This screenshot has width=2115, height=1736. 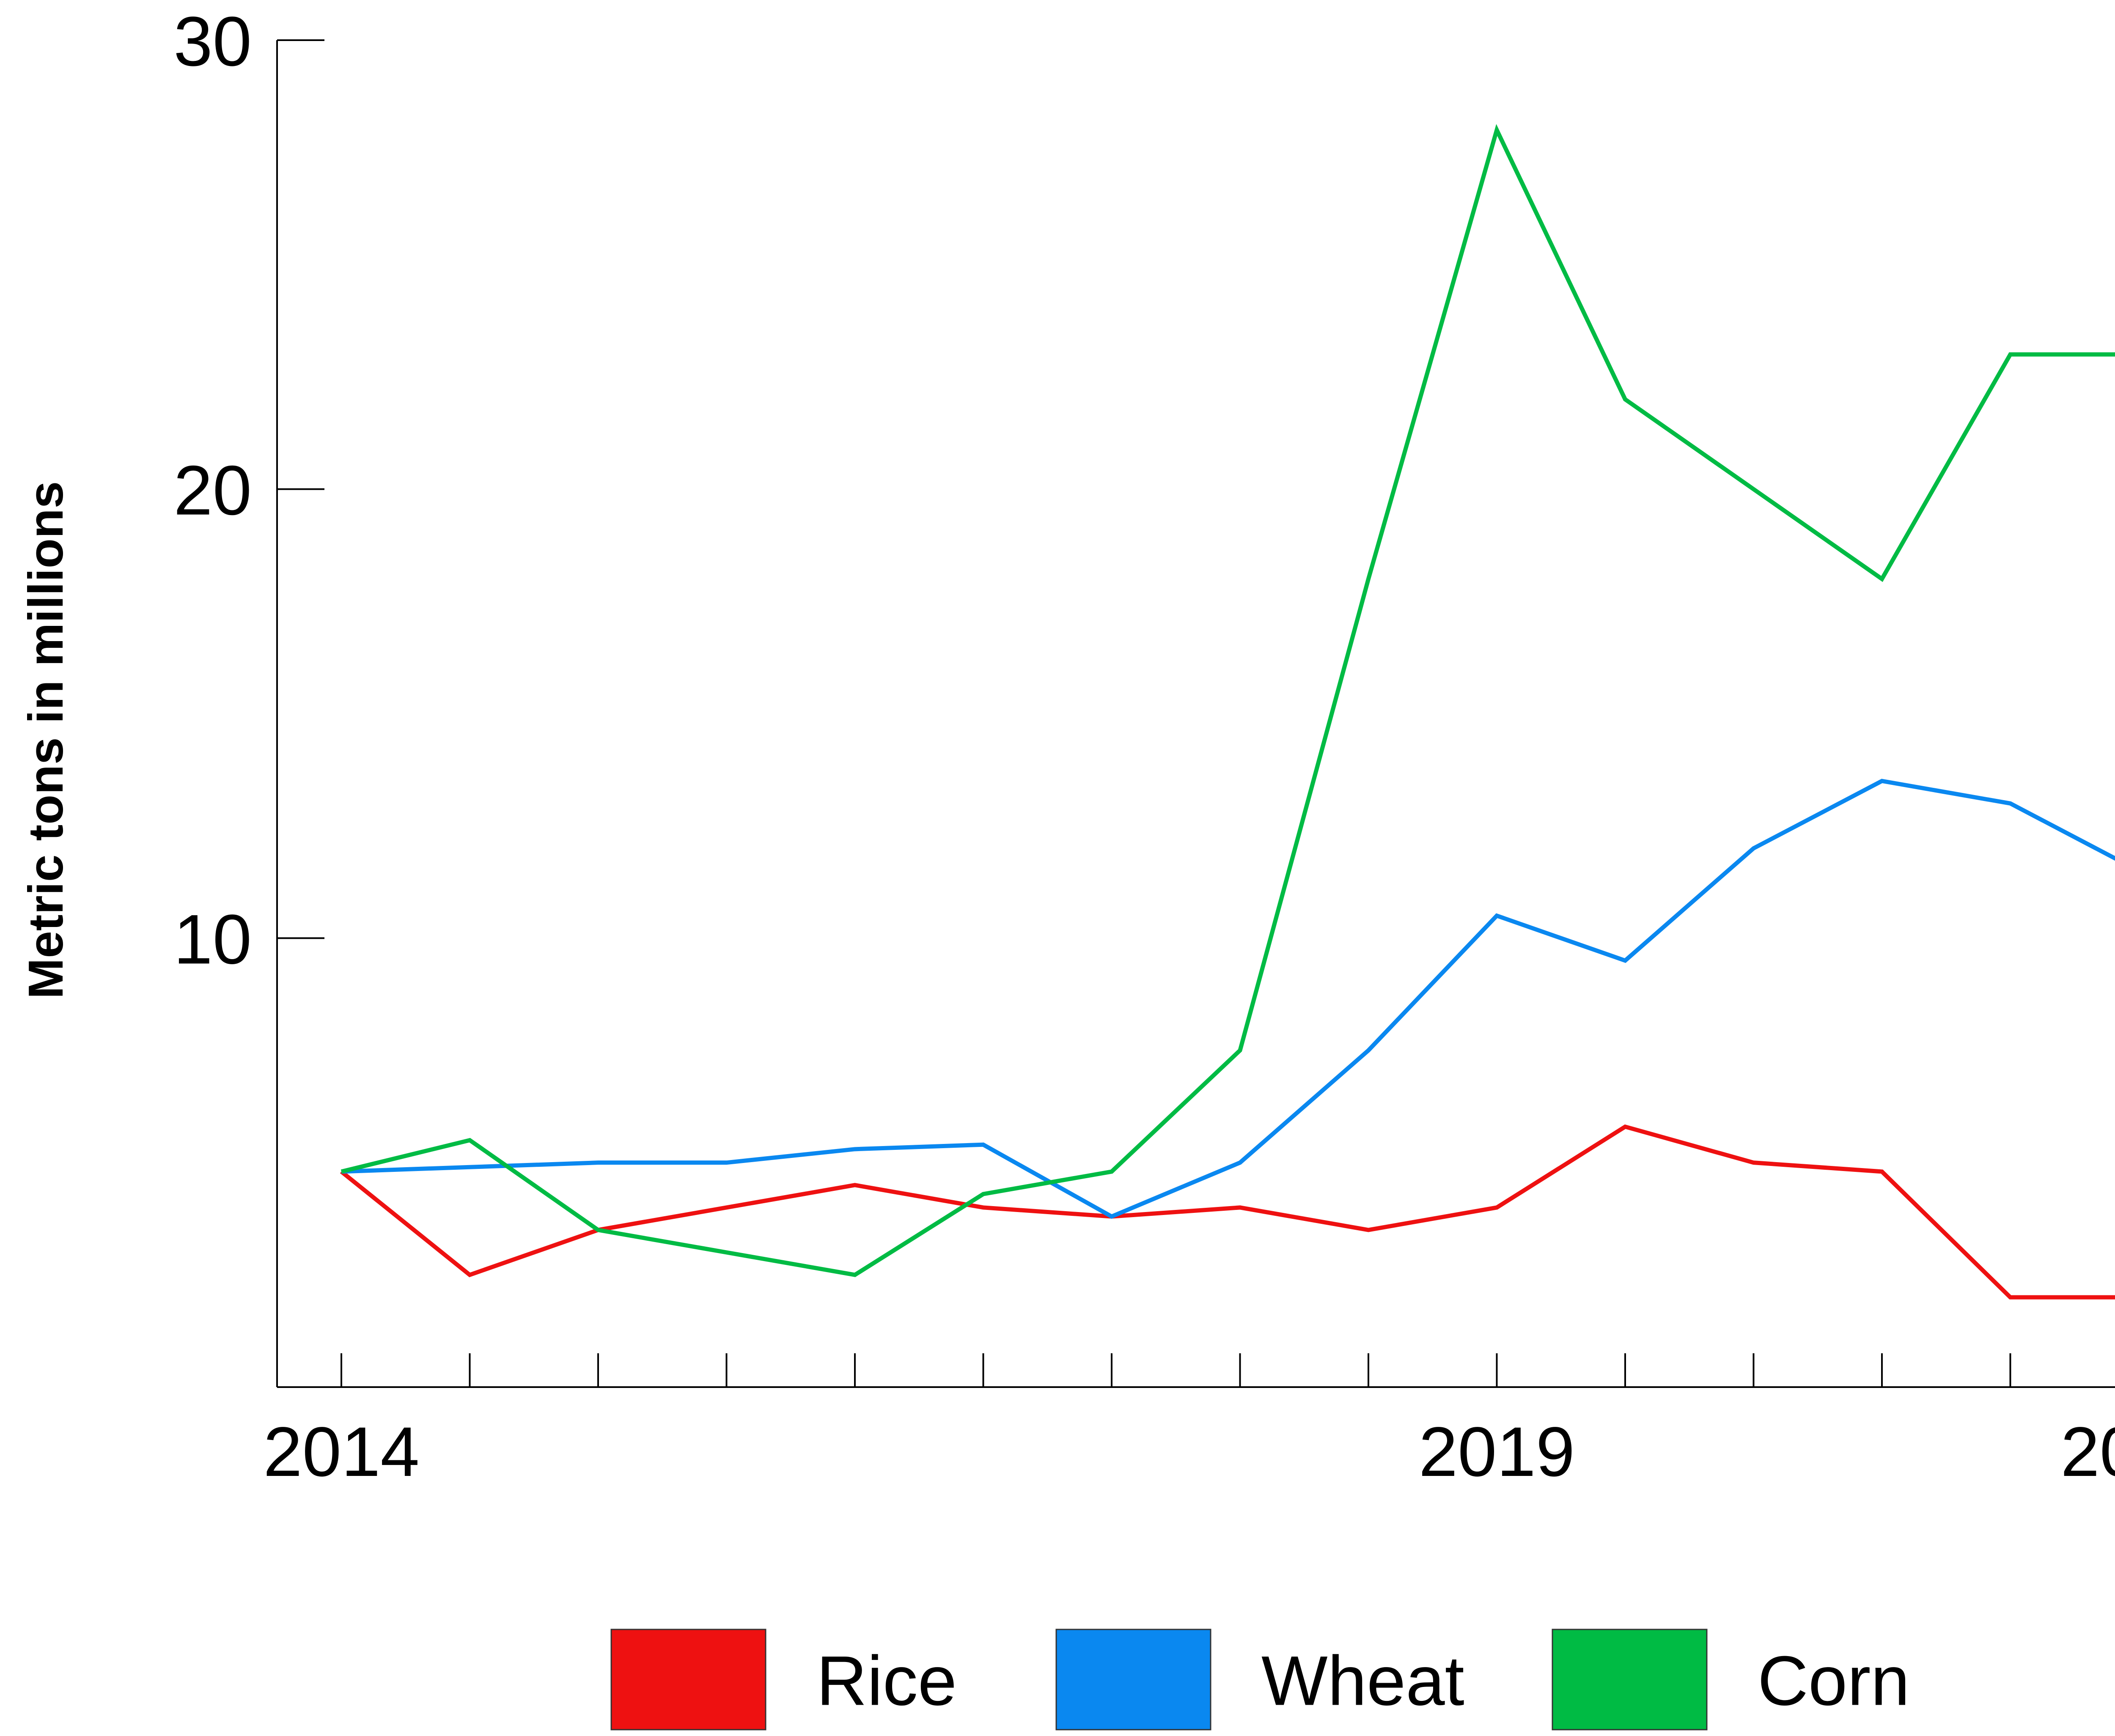 I want to click on legend-swatch-wheat, so click(x=1133, y=1680).